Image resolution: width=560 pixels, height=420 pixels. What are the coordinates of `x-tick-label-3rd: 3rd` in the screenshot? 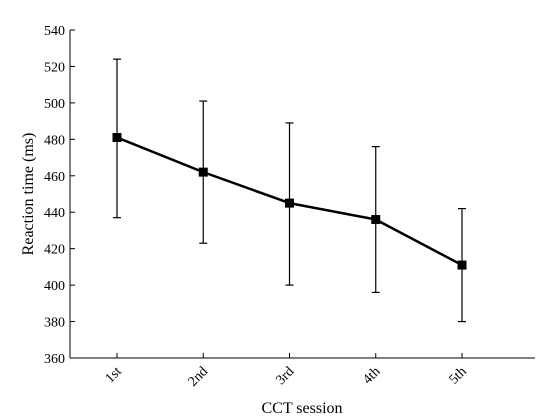 It's located at (286, 376).